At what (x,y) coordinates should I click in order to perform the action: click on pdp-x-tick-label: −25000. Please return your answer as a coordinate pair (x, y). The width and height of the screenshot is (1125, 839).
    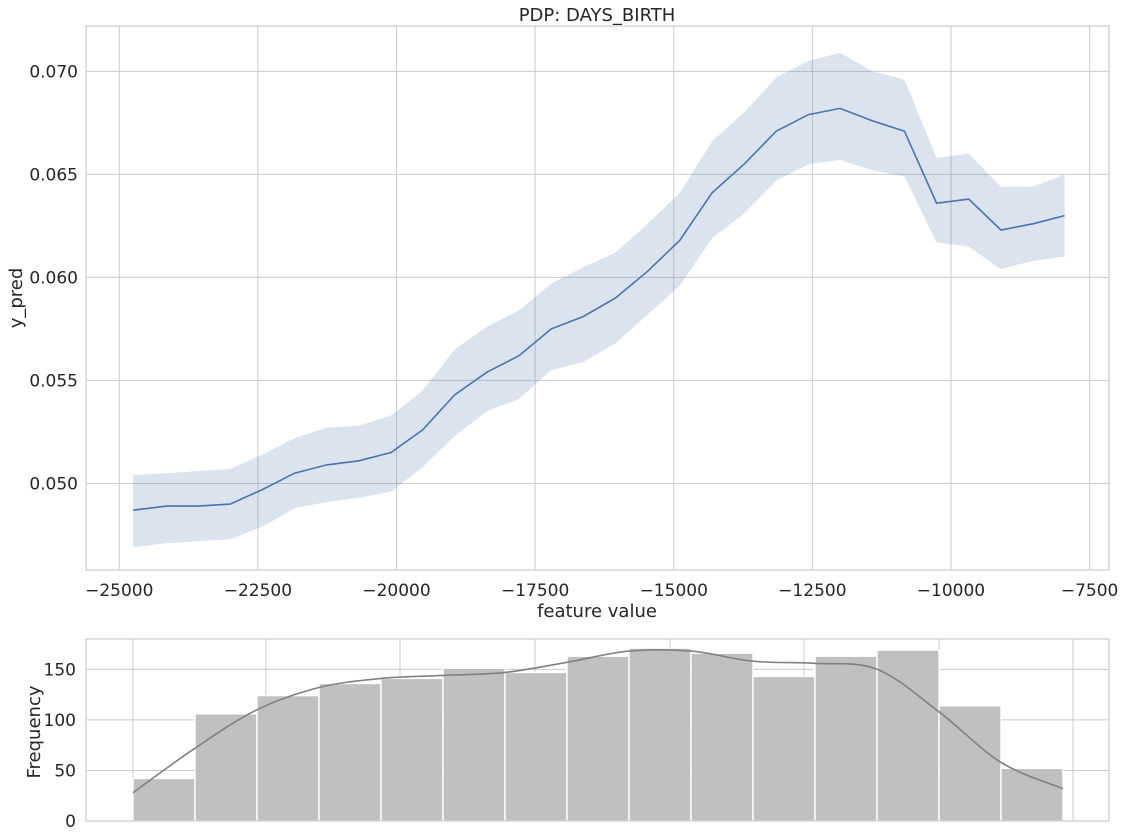
    Looking at the image, I should click on (119, 591).